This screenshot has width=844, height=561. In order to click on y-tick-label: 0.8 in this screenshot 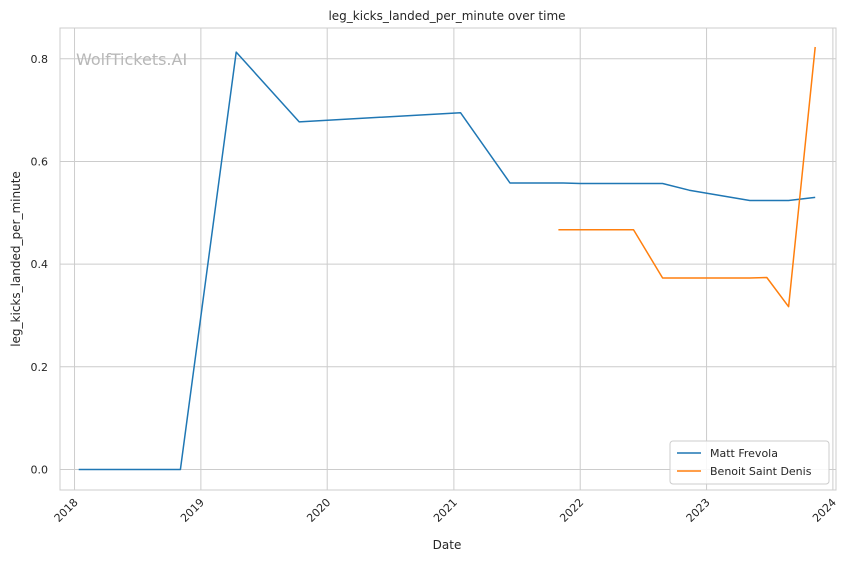, I will do `click(40, 59)`.